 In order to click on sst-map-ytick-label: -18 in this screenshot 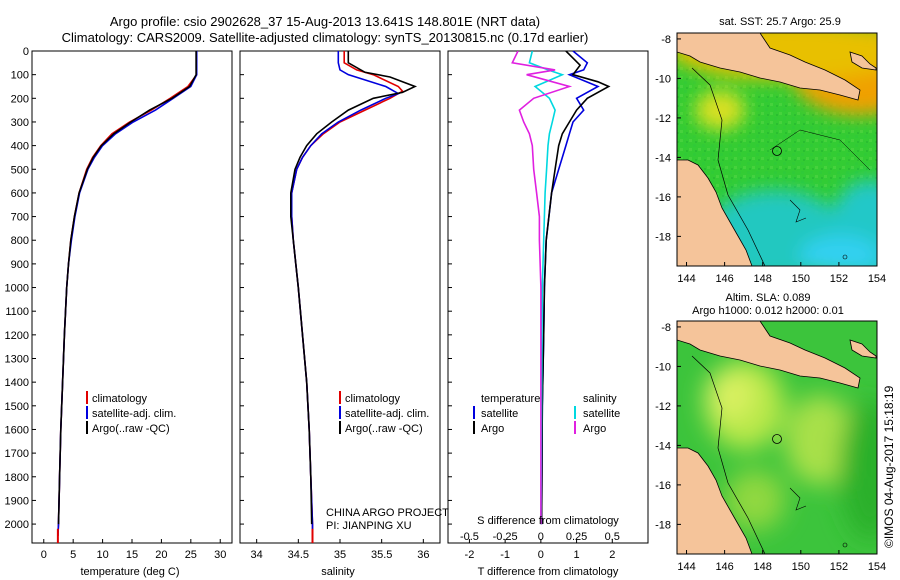, I will do `click(663, 237)`.